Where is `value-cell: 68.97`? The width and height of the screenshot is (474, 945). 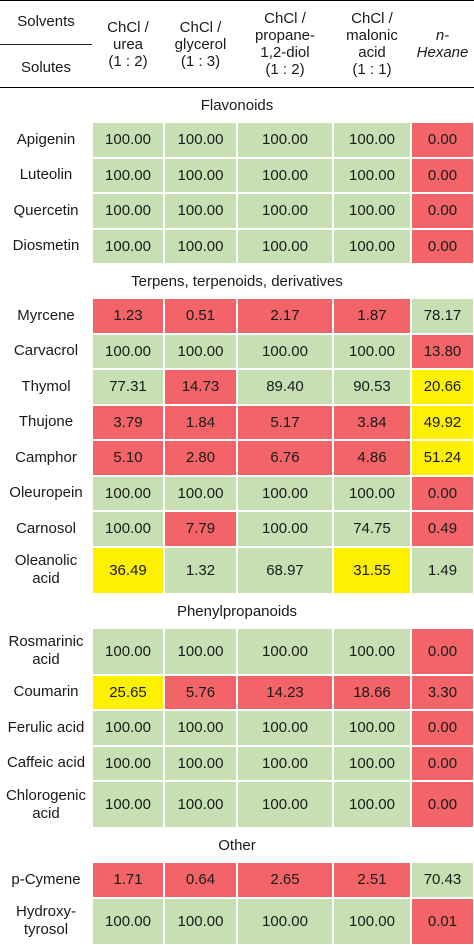 value-cell: 68.97 is located at coordinates (285, 570).